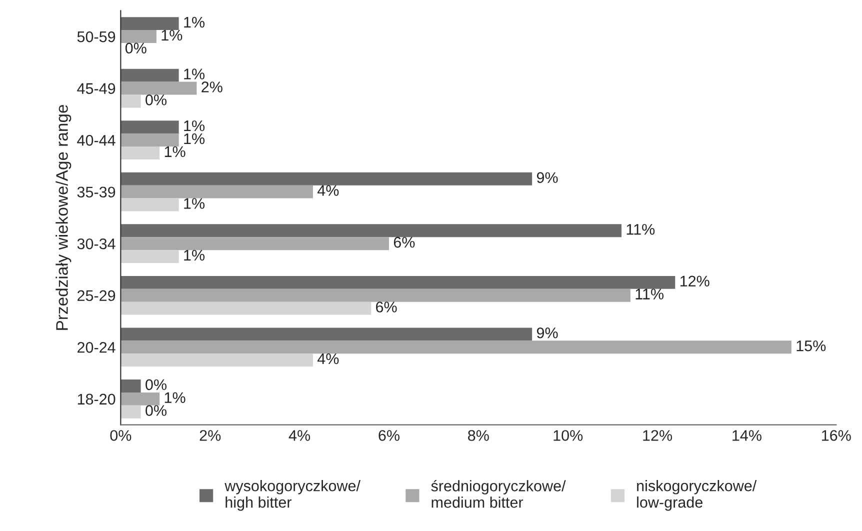  What do you see at coordinates (697, 495) in the screenshot?
I see `legend-label: niskogoryczkowe/ low-grade` at bounding box center [697, 495].